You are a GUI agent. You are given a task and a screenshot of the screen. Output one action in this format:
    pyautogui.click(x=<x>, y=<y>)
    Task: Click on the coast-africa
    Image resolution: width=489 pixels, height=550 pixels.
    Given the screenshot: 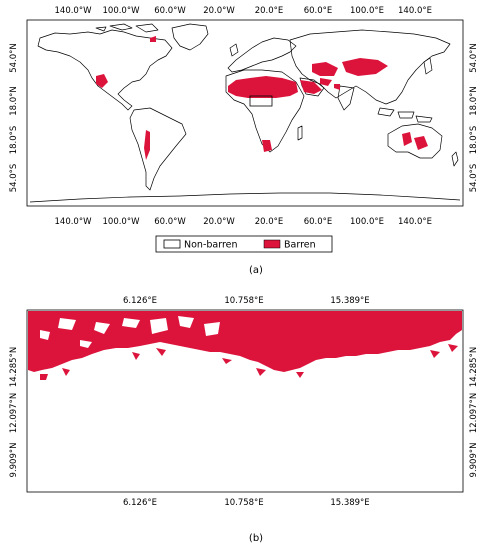 What is the action you would take?
    pyautogui.click(x=265, y=111)
    